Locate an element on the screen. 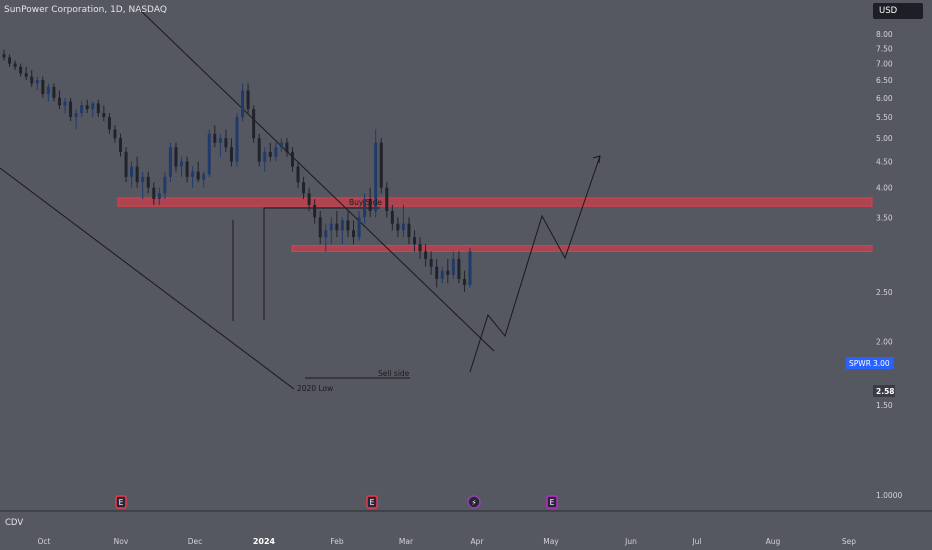 The image size is (932, 550). y-tick-label: 5.00 is located at coordinates (884, 138).